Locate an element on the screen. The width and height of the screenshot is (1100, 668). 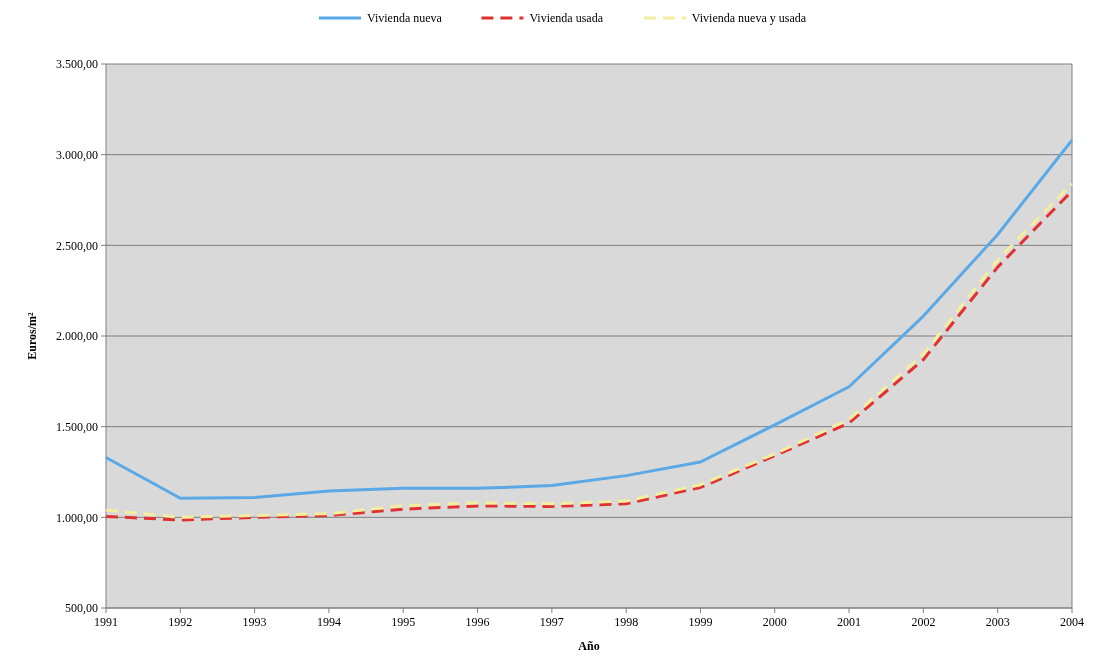
x-tick-label: 1991 is located at coordinates (106, 622).